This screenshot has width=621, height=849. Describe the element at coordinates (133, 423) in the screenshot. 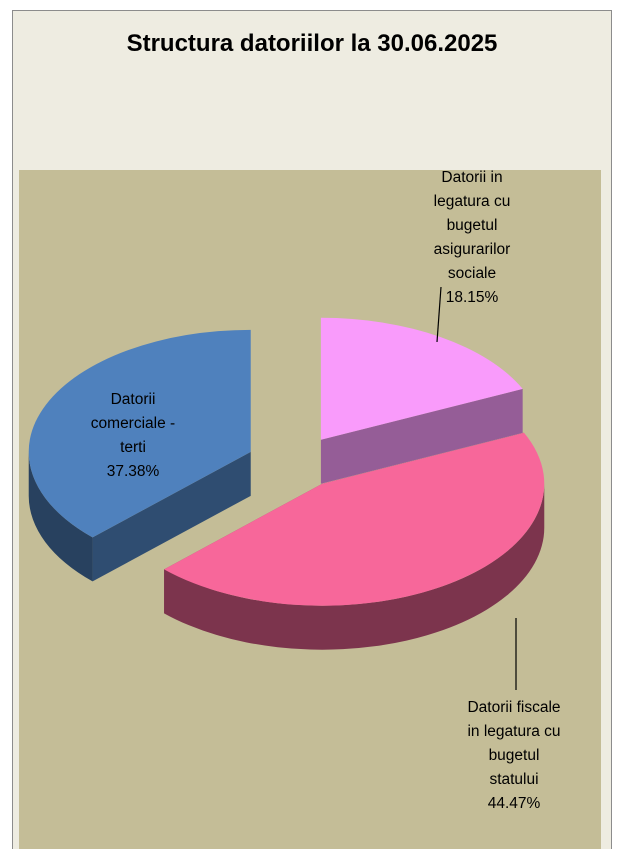

I see `label-name: Datorii comerciale - terti` at that location.